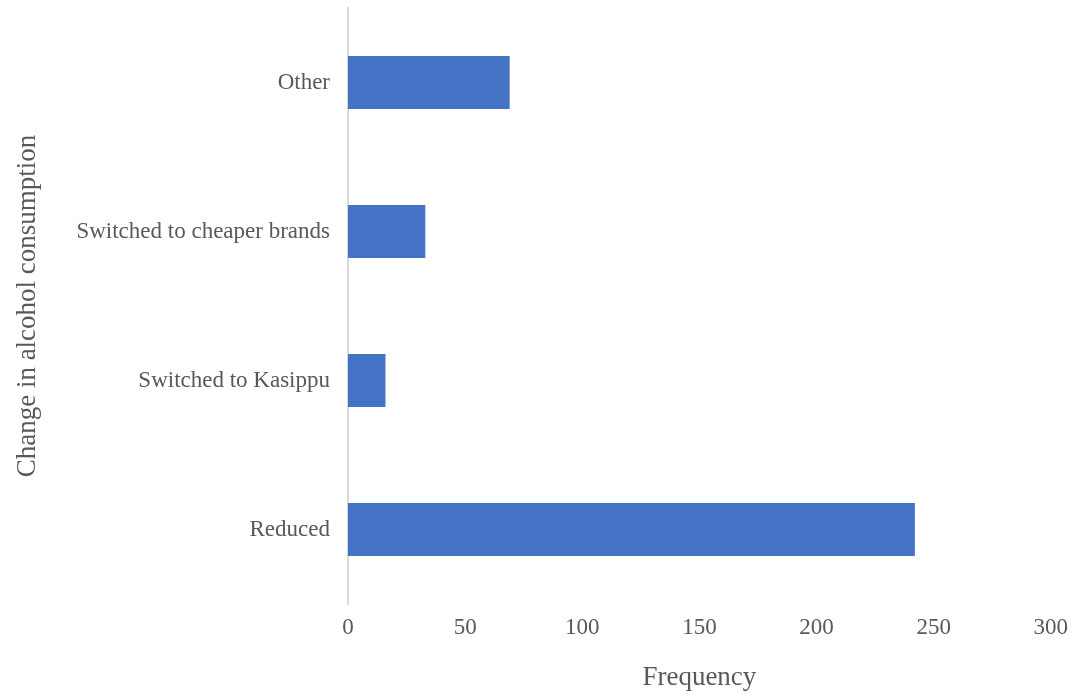 This screenshot has height=694, width=1078. I want to click on x-tick-label: 250, so click(933, 626).